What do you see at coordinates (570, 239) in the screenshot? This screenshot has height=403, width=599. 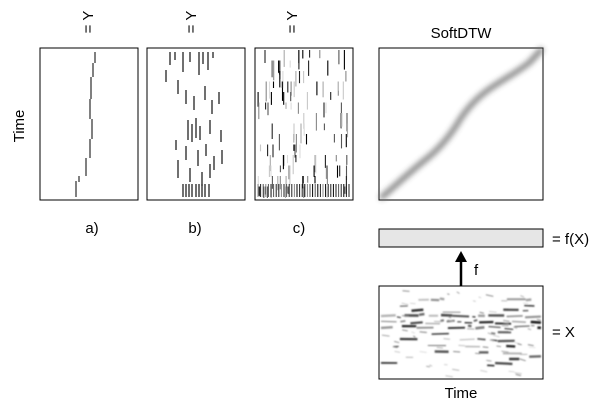 I see `fx-label: = f(X)` at bounding box center [570, 239].